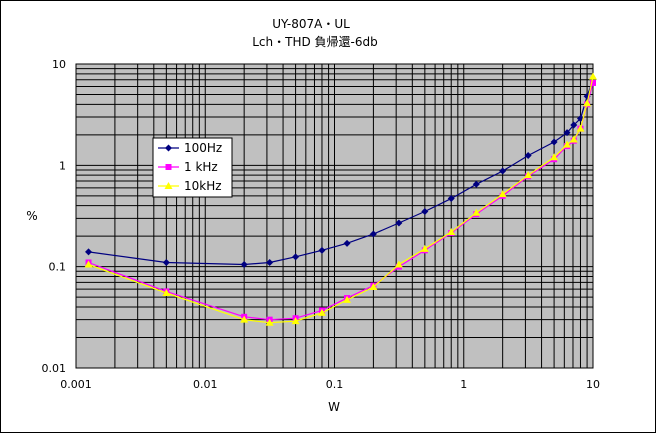  What do you see at coordinates (203, 186) in the screenshot?
I see `legend-label: 10kHz` at bounding box center [203, 186].